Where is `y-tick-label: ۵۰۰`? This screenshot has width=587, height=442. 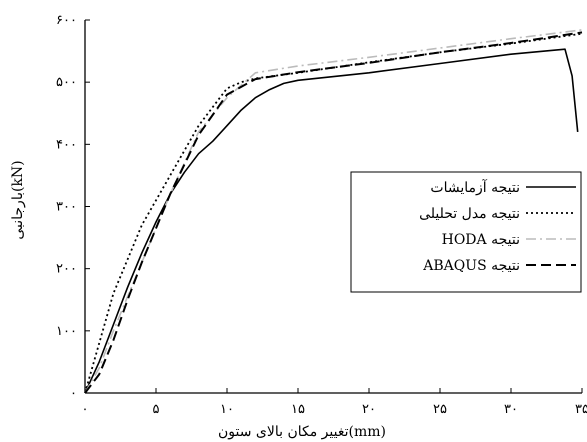
y-tick-label: ۵۰۰ is located at coordinates (66, 82).